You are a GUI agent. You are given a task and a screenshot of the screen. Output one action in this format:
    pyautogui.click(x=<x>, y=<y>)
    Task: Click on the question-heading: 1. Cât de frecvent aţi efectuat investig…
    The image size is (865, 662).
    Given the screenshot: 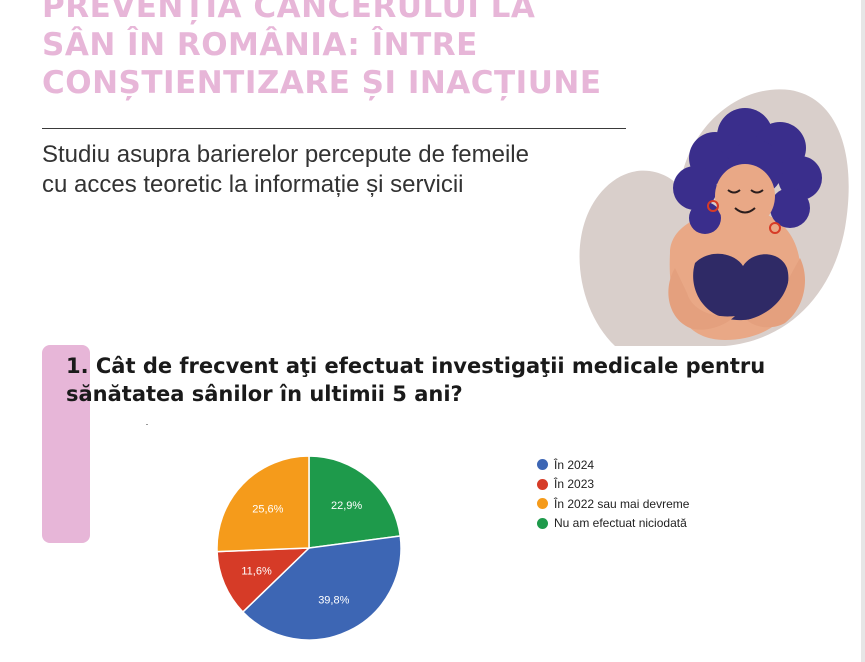 What is the action you would take?
    pyautogui.click(x=446, y=380)
    